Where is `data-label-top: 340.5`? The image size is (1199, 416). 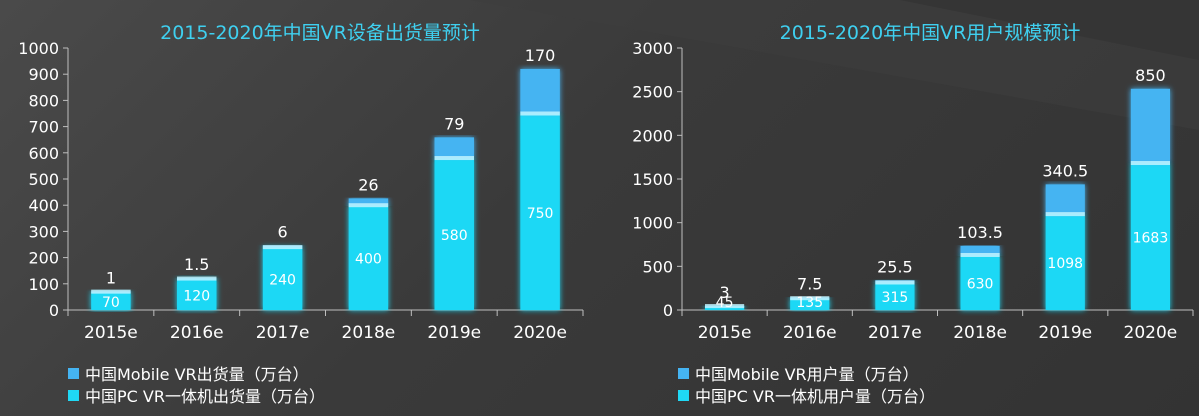
data-label-top: 340.5 is located at coordinates (1065, 170).